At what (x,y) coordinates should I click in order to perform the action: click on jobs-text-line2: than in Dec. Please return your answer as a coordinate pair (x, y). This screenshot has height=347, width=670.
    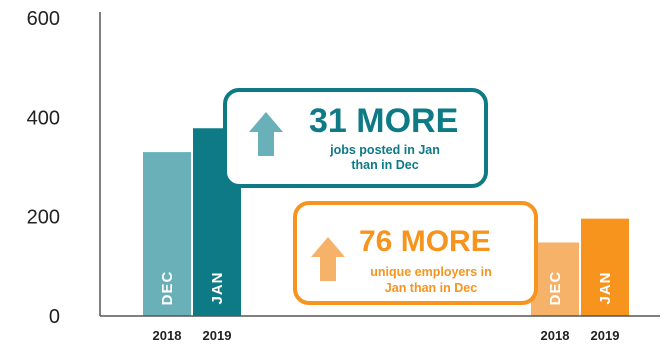
    Looking at the image, I should click on (385, 165).